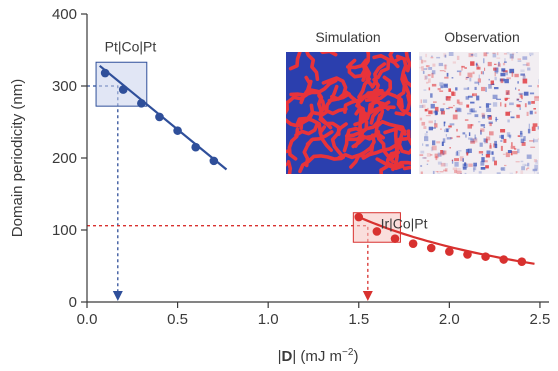 Image resolution: width=558 pixels, height=371 pixels. Describe the element at coordinates (17, 158) in the screenshot. I see `y-axis-label: Domain periodicity (nm)` at that location.